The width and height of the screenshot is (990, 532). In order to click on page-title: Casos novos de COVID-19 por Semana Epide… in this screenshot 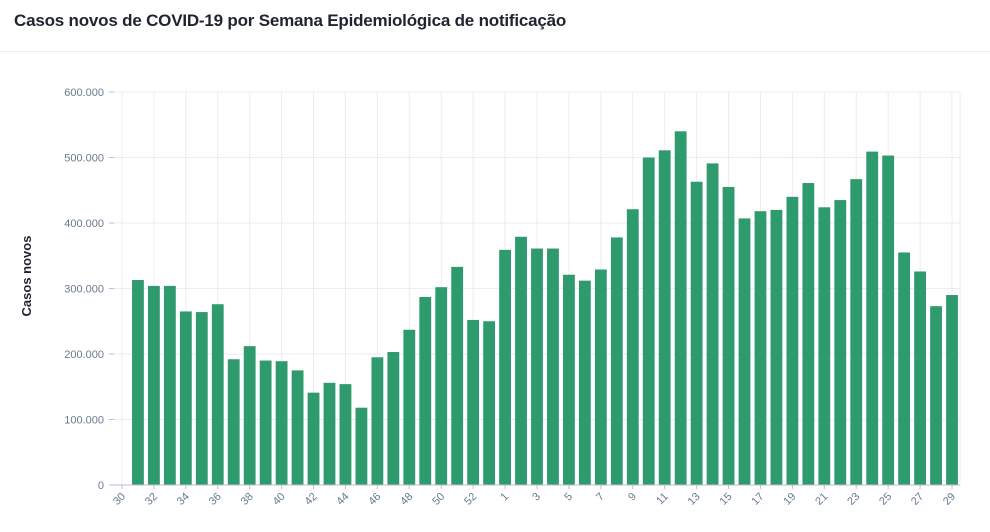, I will do `click(290, 20)`.